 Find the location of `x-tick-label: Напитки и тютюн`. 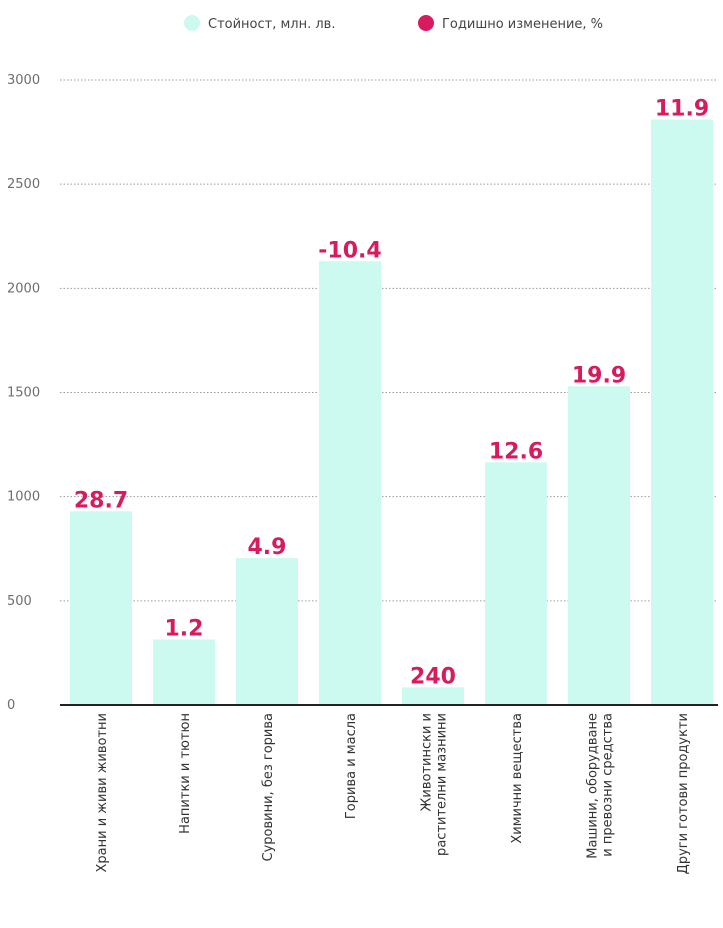

x-tick-label: Напитки и тютюн is located at coordinates (185, 773).